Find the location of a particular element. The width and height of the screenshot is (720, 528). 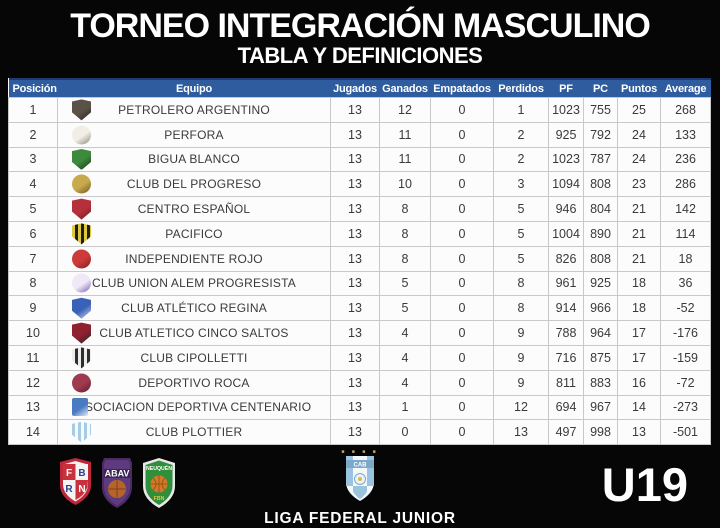

team-cell: CLUB DEL PROGRESO is located at coordinates (194, 184).